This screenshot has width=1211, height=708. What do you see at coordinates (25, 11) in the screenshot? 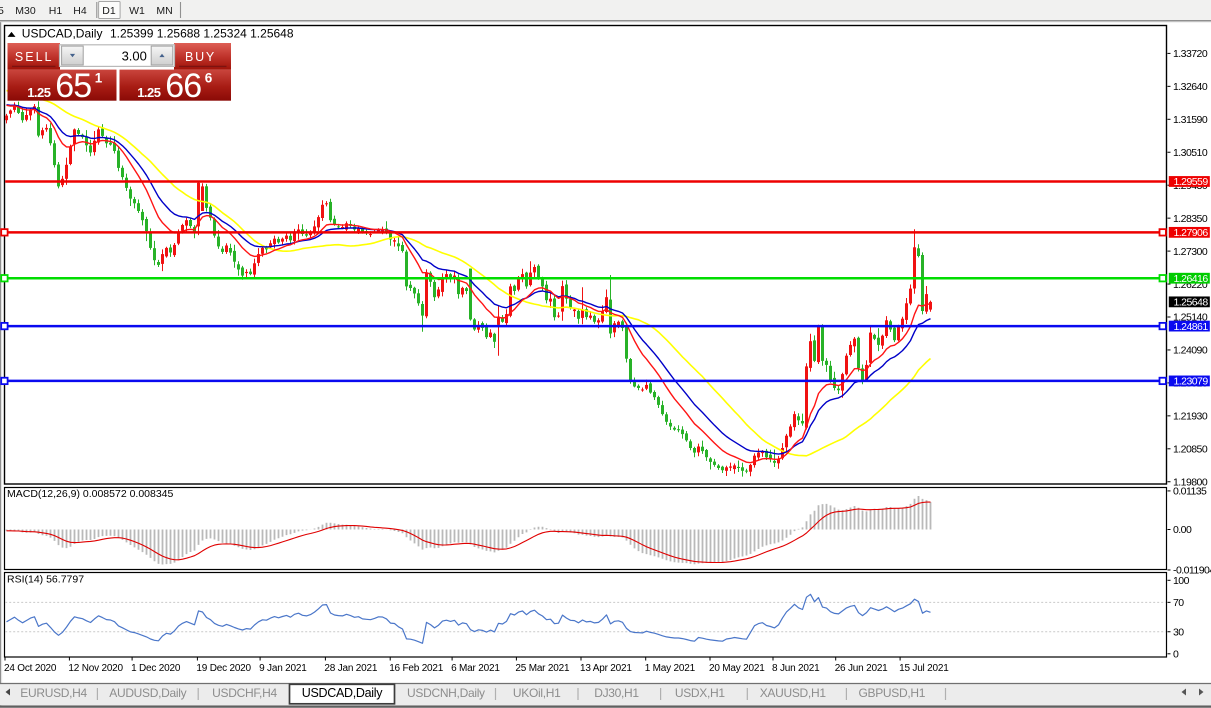
I see `svg-text: M30` at bounding box center [25, 11].